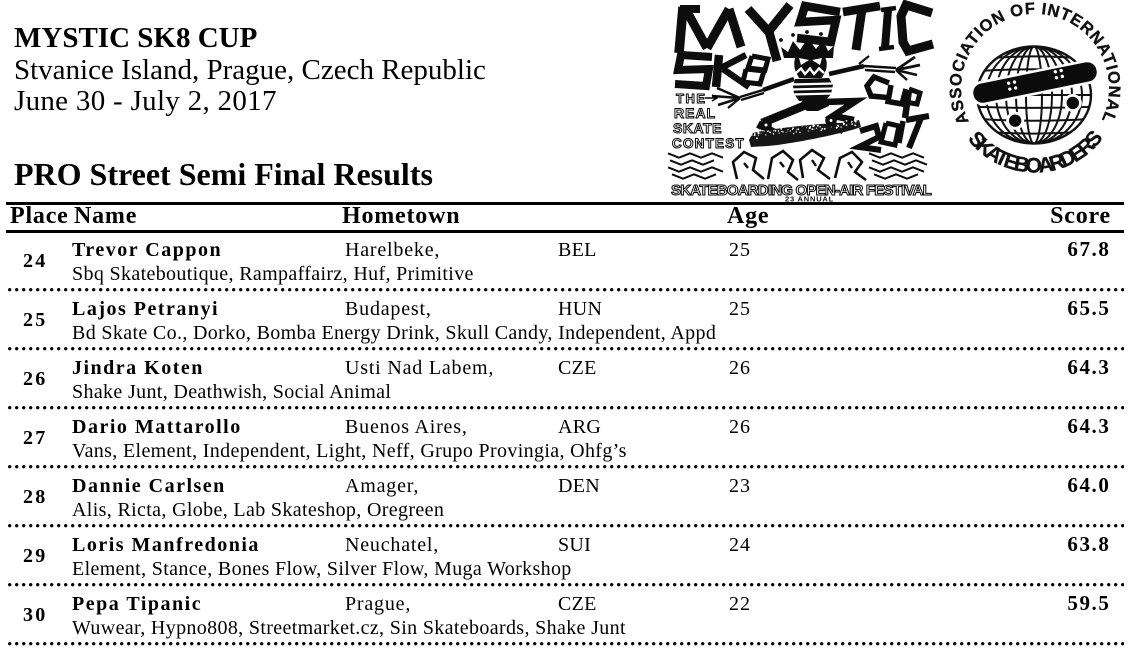 This screenshot has width=1142, height=656. Describe the element at coordinates (802, 190) in the screenshot. I see `svg-text:SKATEBOARDING OPEN-AIR FESTIVA: SKATEBOARDING OPEN-AIR FESTIVAL` at that location.